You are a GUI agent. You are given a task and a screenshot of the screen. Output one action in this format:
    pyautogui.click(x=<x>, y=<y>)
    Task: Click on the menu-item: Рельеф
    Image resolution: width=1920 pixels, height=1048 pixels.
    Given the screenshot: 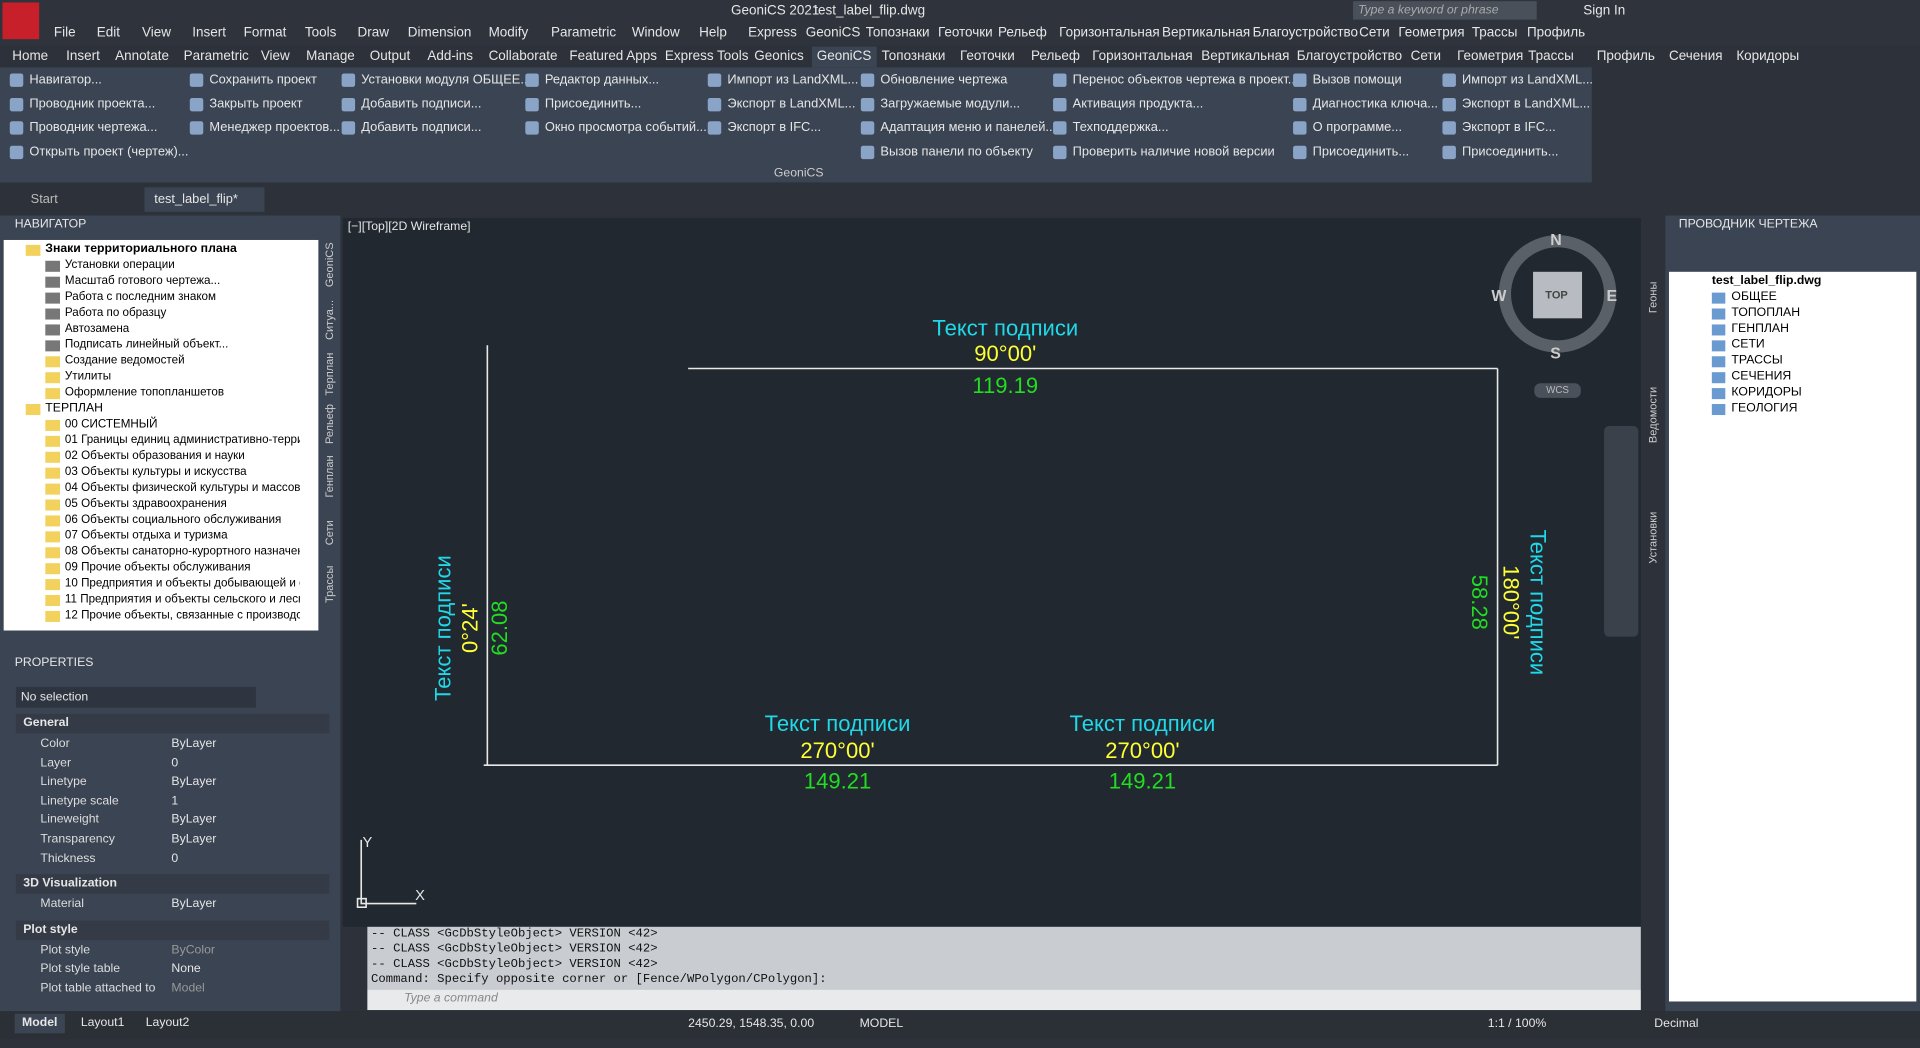 What is the action you would take?
    pyautogui.click(x=1022, y=33)
    